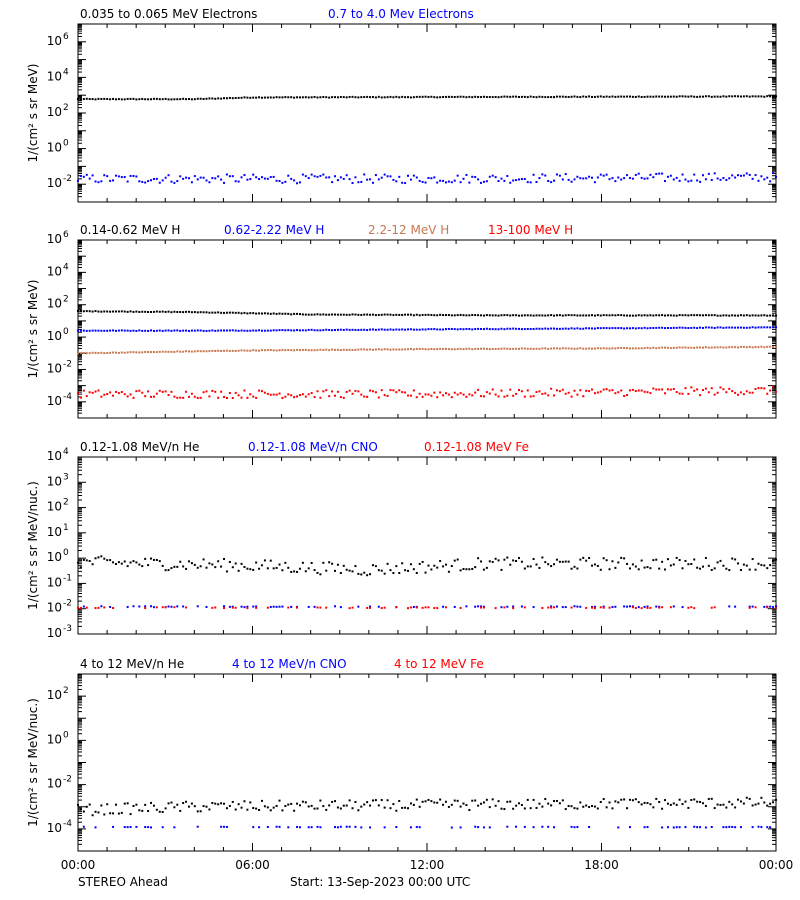  I want to click on y-tick-exponent: -3, so click(67, 629).